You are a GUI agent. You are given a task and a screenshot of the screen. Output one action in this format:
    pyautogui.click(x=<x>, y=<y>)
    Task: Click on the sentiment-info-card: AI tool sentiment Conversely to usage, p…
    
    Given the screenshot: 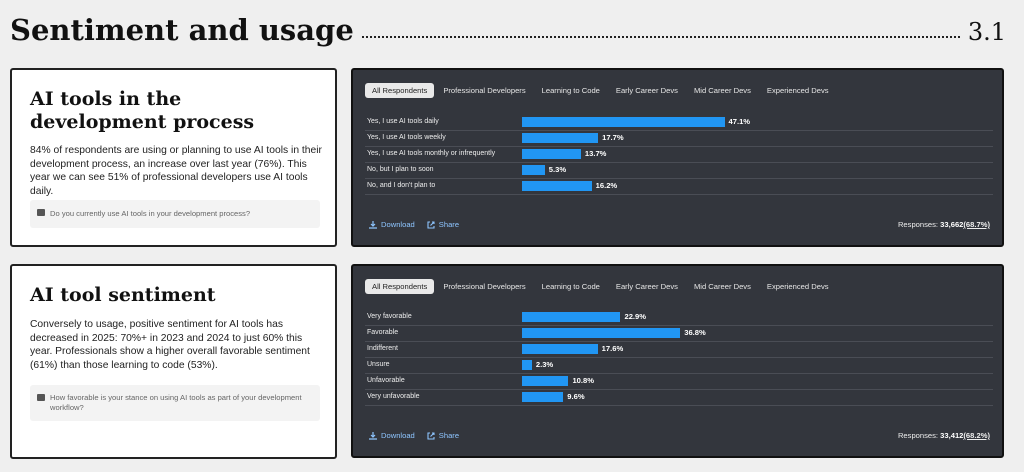 What is the action you would take?
    pyautogui.click(x=173, y=361)
    